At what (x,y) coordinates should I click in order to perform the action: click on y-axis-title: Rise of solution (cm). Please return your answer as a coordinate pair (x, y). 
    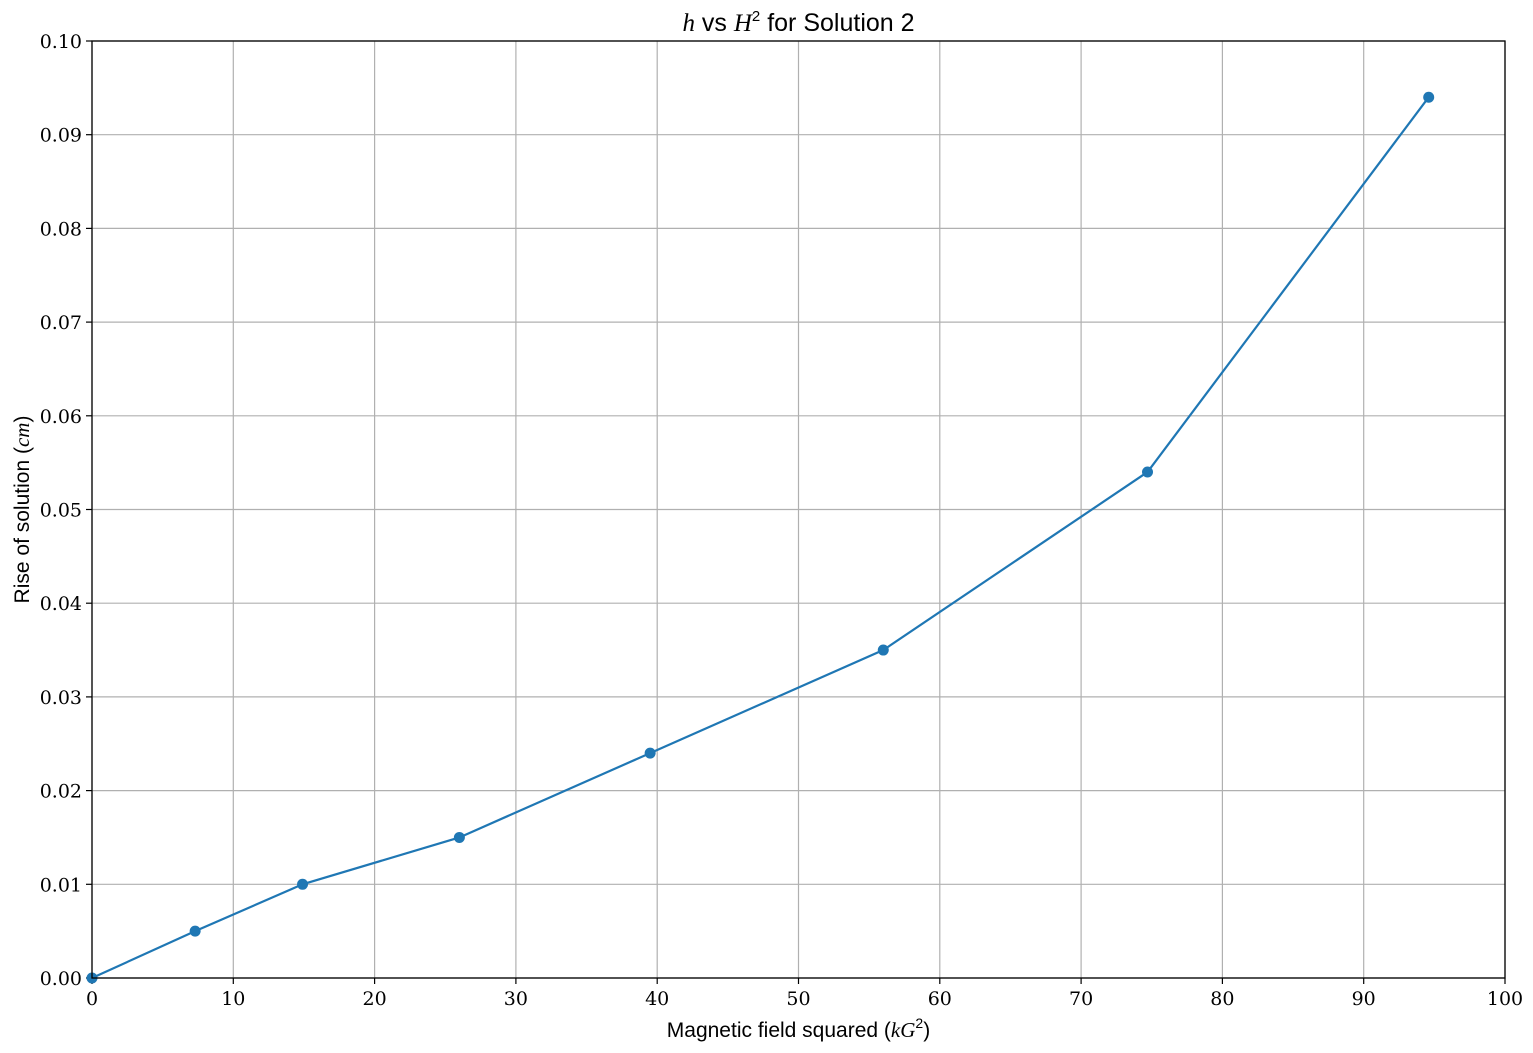
    Looking at the image, I should click on (22, 510).